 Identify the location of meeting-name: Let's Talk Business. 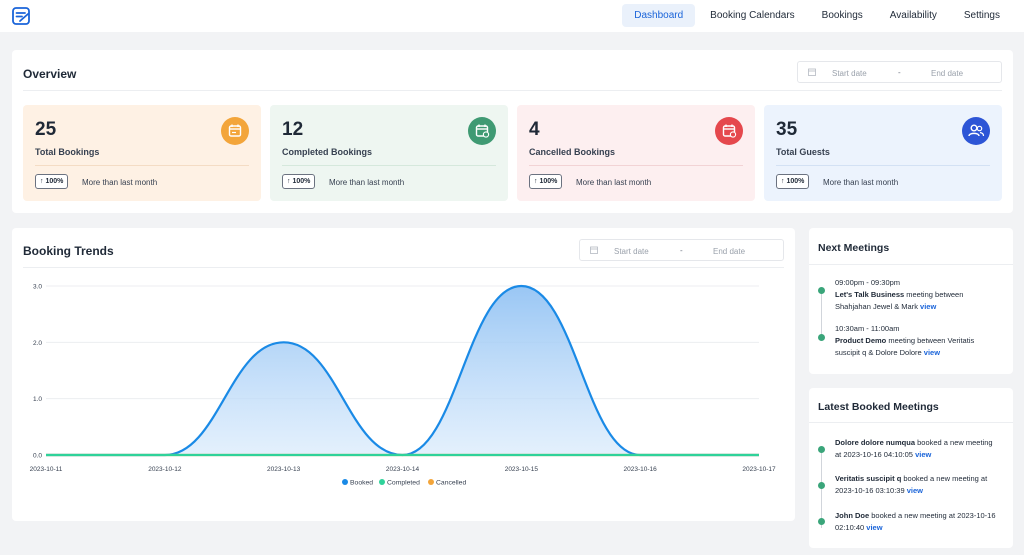
(870, 294).